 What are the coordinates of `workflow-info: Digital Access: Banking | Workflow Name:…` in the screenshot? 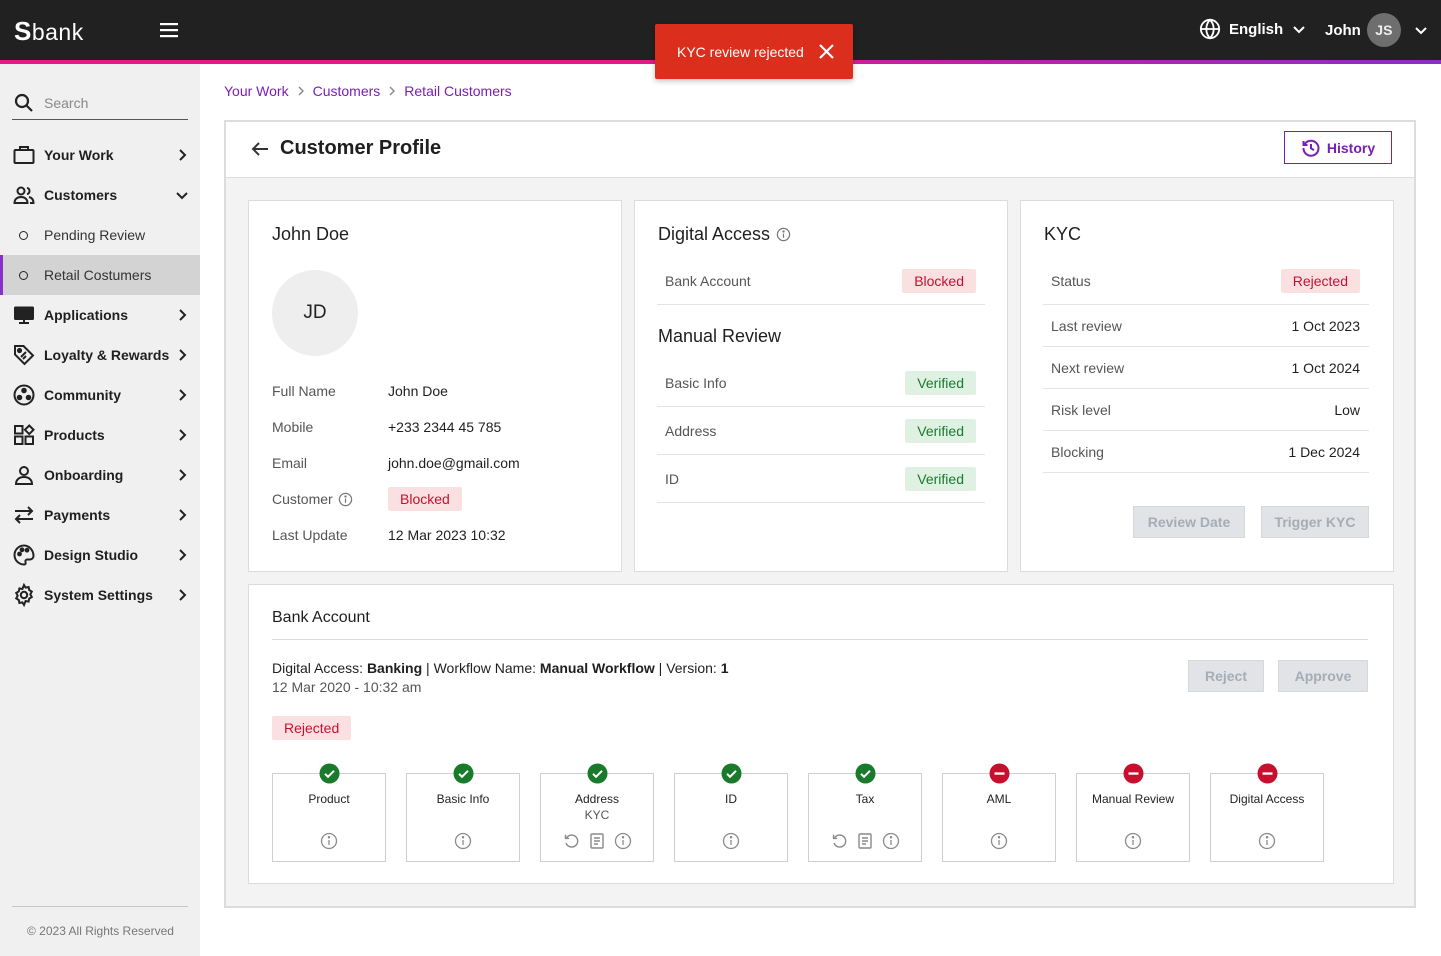 It's located at (500, 668).